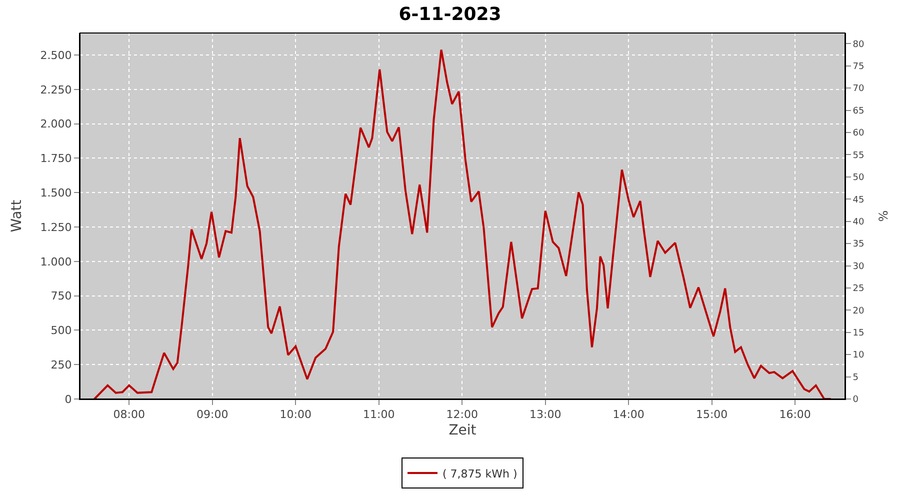  What do you see at coordinates (858, 267) in the screenshot?
I see `y2-tick-label: 30` at bounding box center [858, 267].